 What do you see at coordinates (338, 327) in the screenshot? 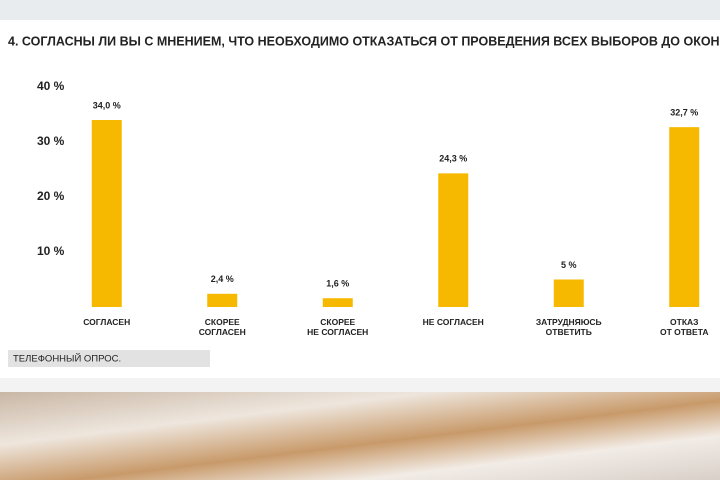
I see `x-tick-label: СКОРЕЕ НЕ СОГЛАСЕН` at bounding box center [338, 327].